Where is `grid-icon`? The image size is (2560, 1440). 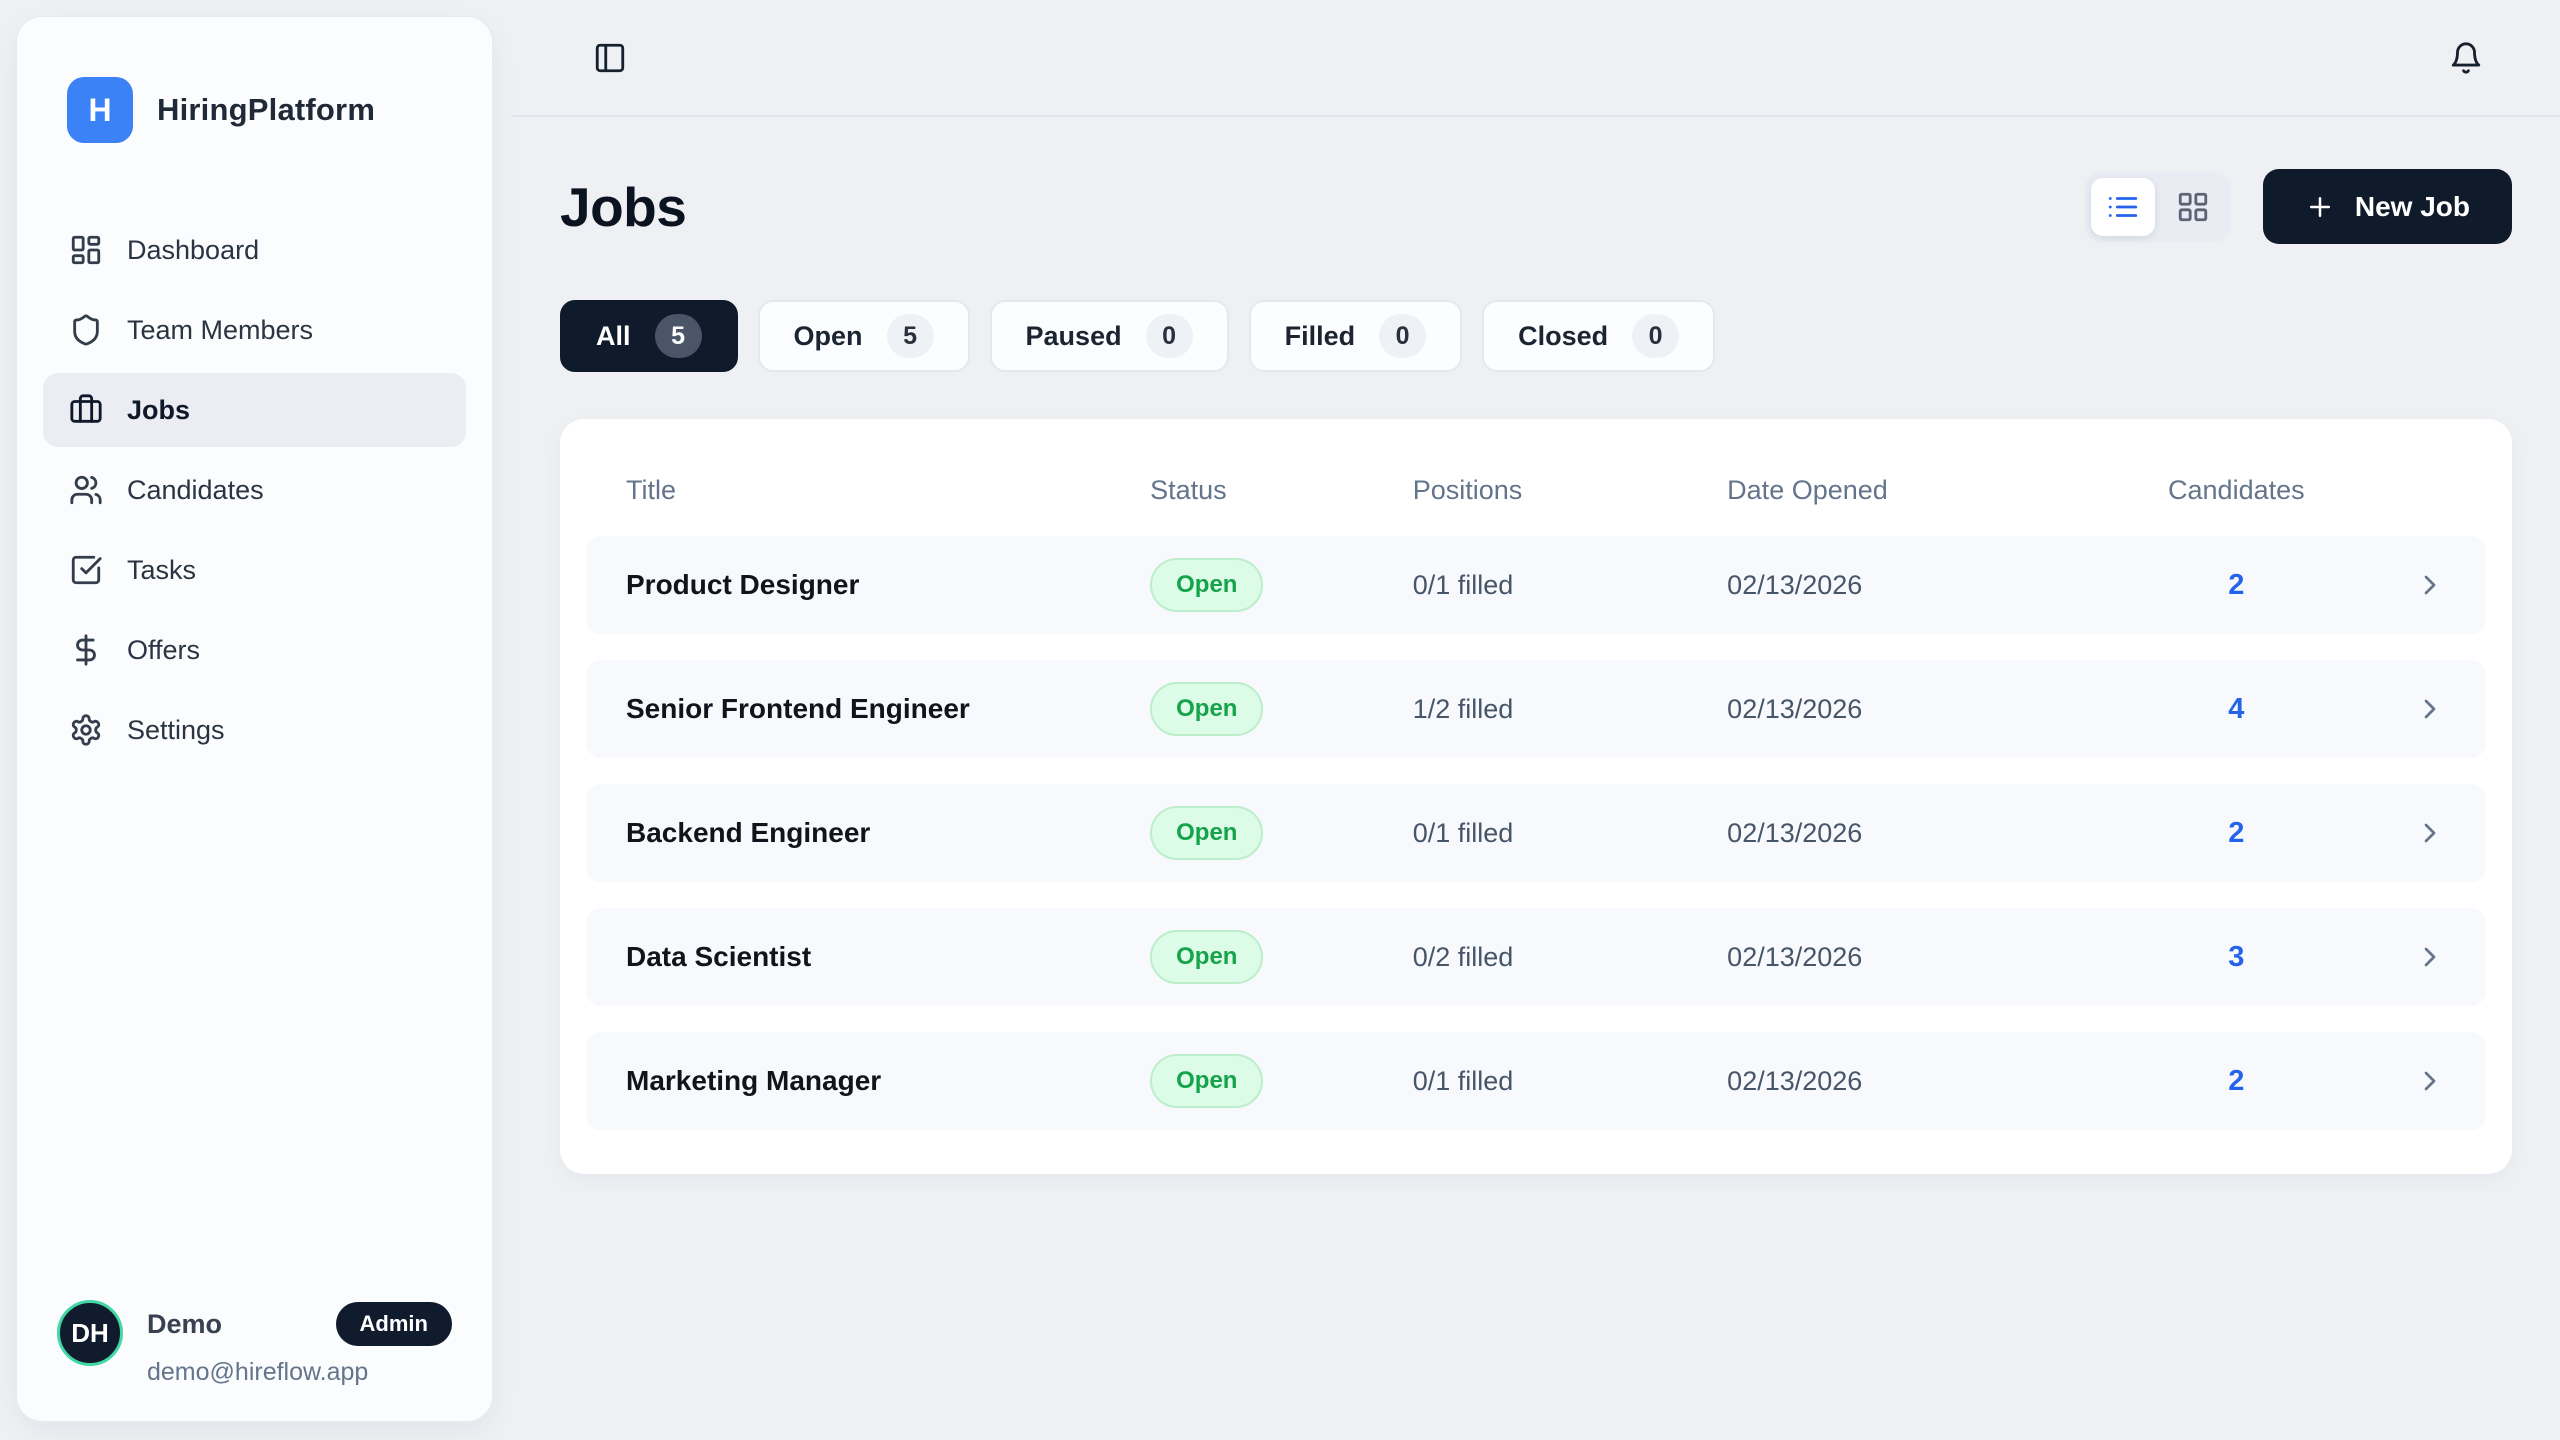
grid-icon is located at coordinates (2193, 207).